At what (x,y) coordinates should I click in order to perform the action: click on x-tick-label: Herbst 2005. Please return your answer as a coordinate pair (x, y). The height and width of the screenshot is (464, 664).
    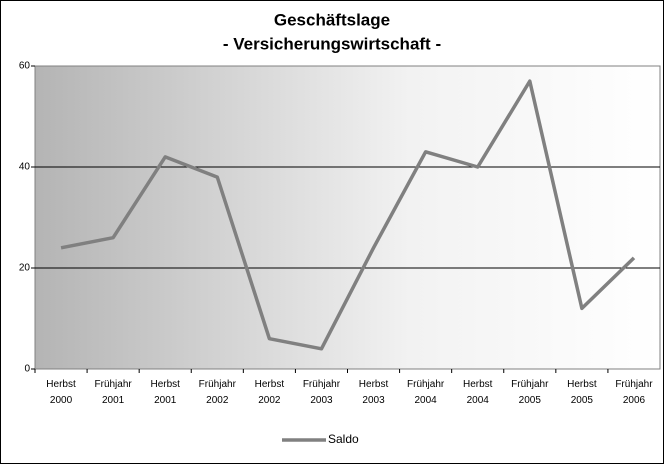
    Looking at the image, I should click on (582, 392).